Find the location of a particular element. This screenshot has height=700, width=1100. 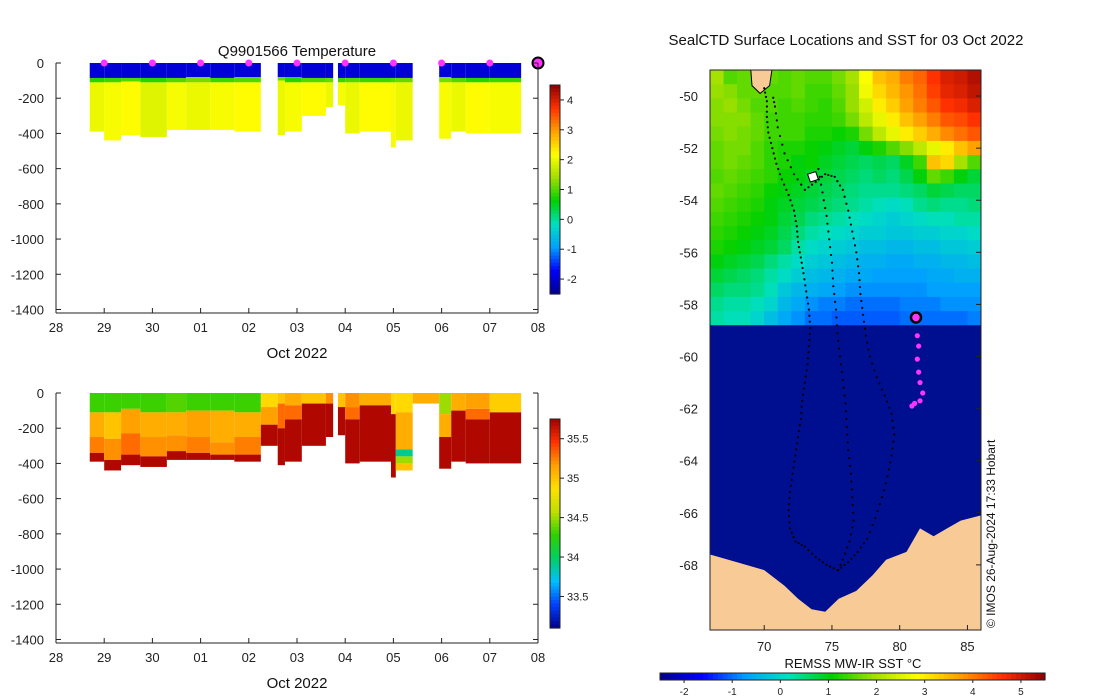

salinity-data-cells is located at coordinates (305, 435).